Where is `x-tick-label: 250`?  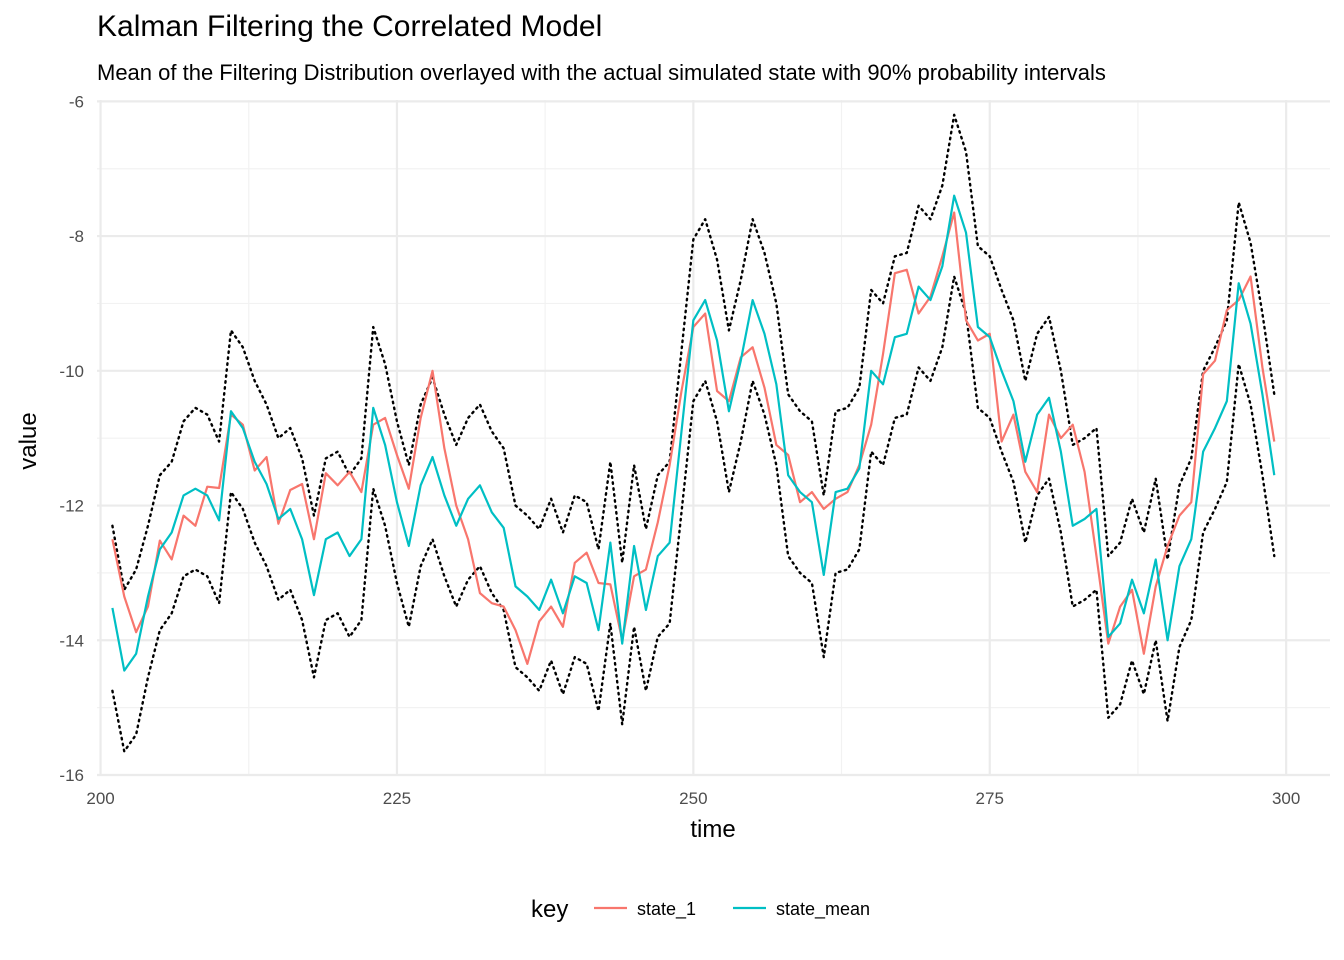 x-tick-label: 250 is located at coordinates (693, 798).